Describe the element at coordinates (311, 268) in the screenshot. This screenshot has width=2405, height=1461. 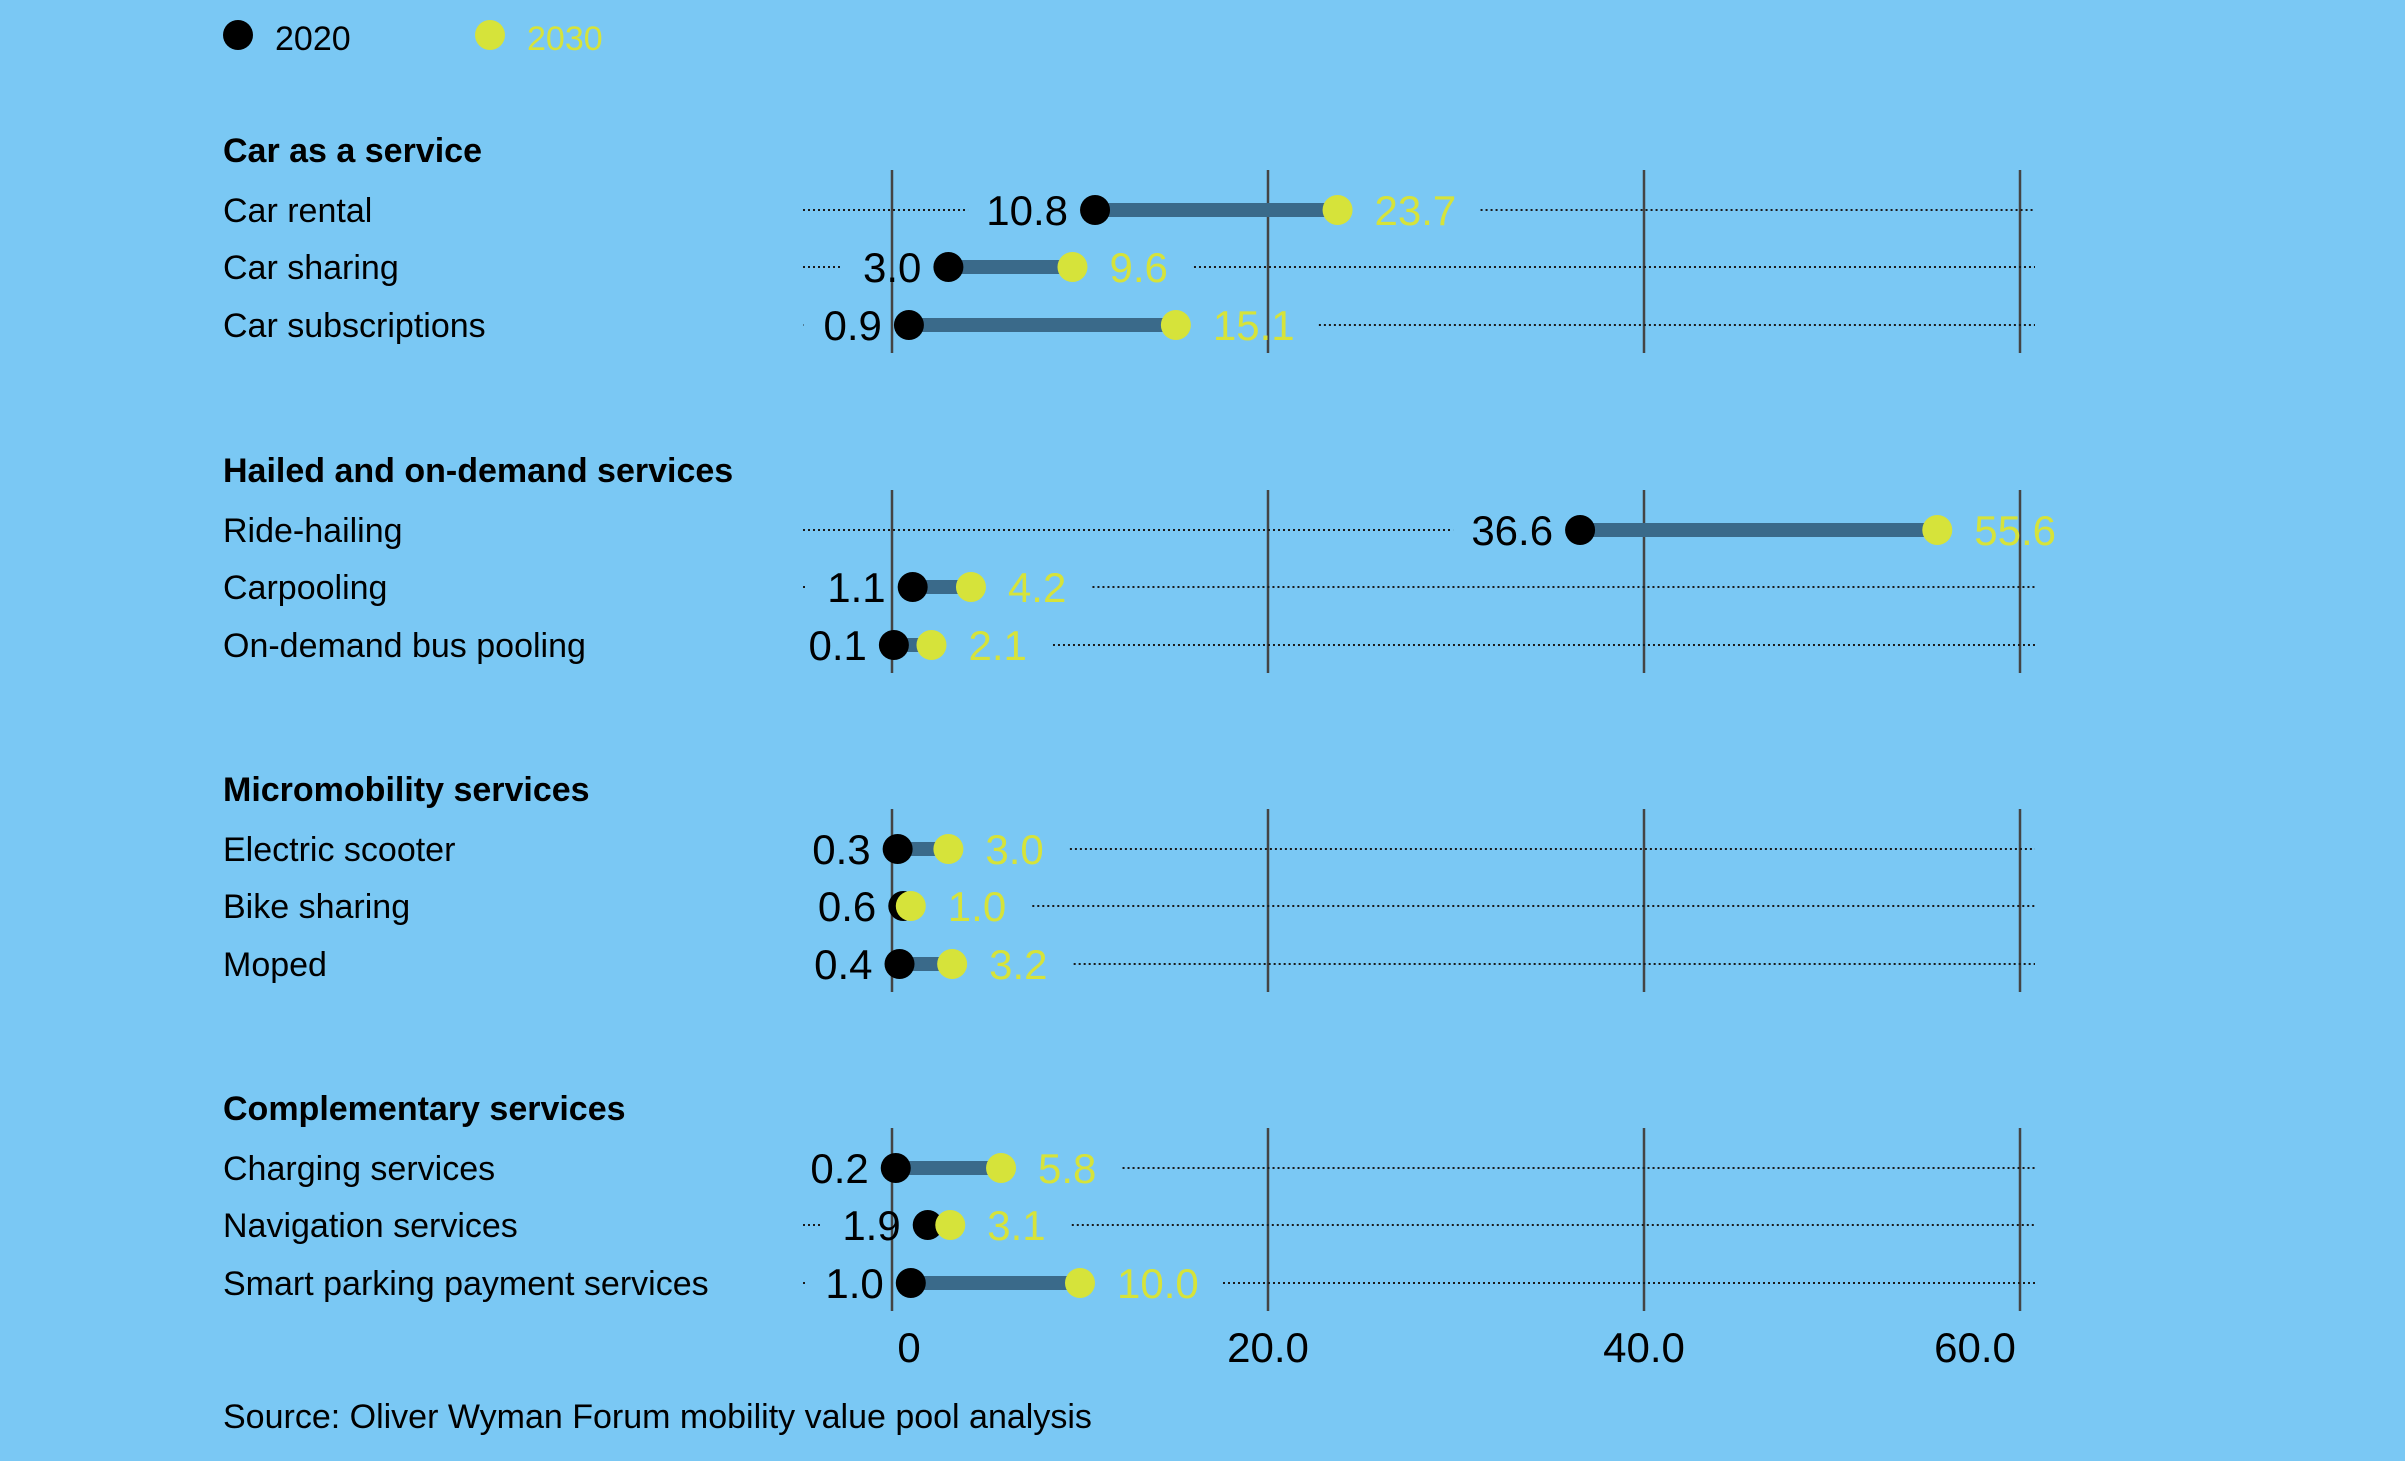
I see `row-label: Car sharing` at that location.